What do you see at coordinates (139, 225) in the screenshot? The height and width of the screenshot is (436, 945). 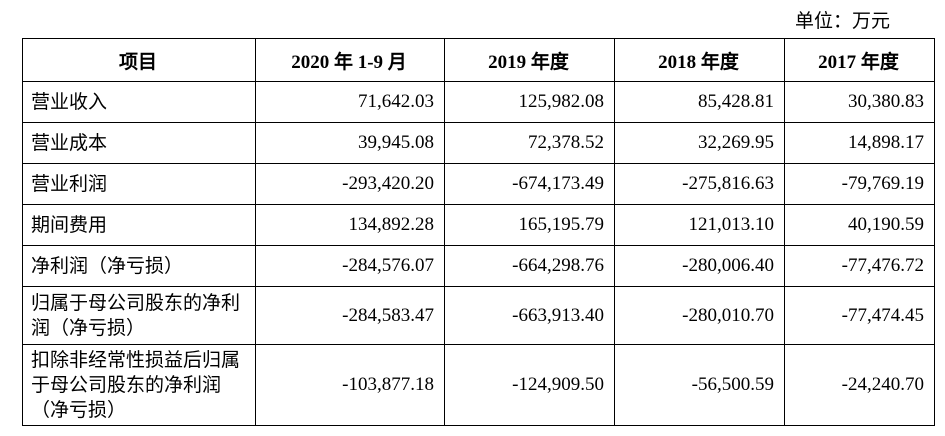 I see `row-label: 期间费用` at bounding box center [139, 225].